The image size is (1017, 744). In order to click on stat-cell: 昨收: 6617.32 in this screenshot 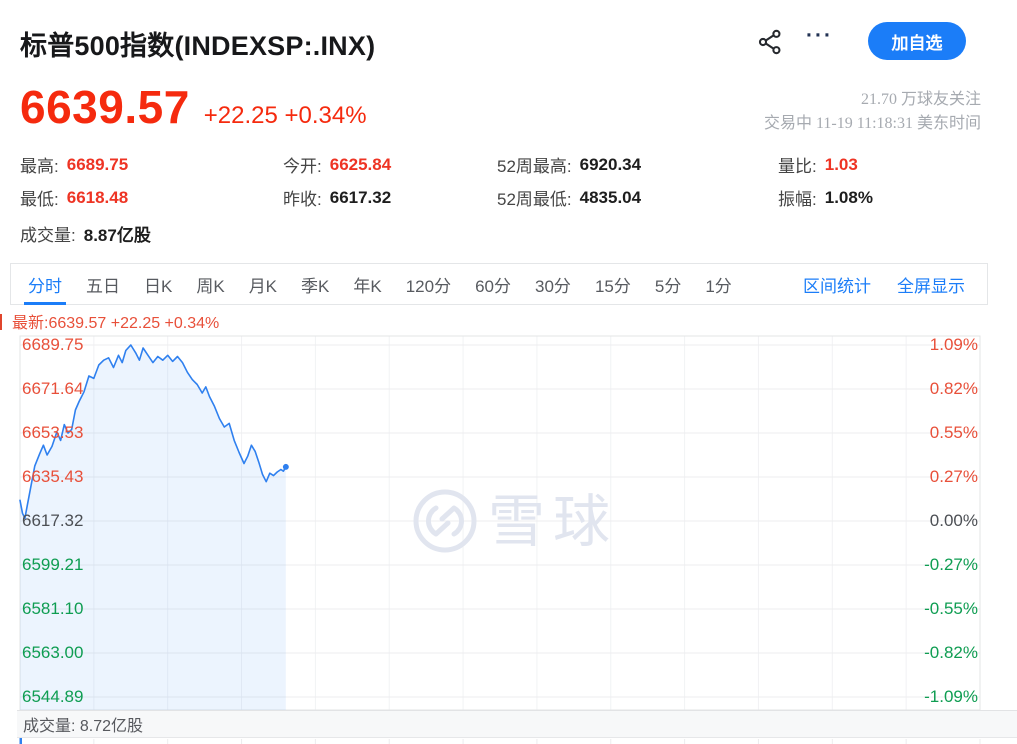, I will do `click(390, 197)`.